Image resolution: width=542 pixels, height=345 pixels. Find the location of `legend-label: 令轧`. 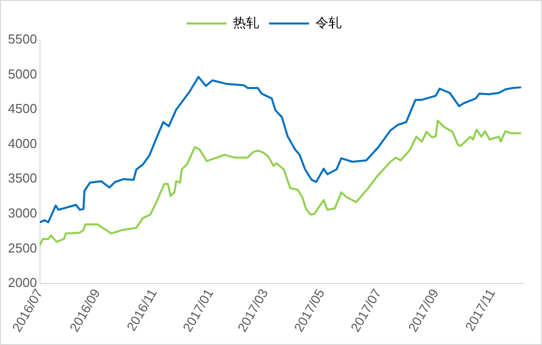

legend-label: 令轧 is located at coordinates (329, 23).